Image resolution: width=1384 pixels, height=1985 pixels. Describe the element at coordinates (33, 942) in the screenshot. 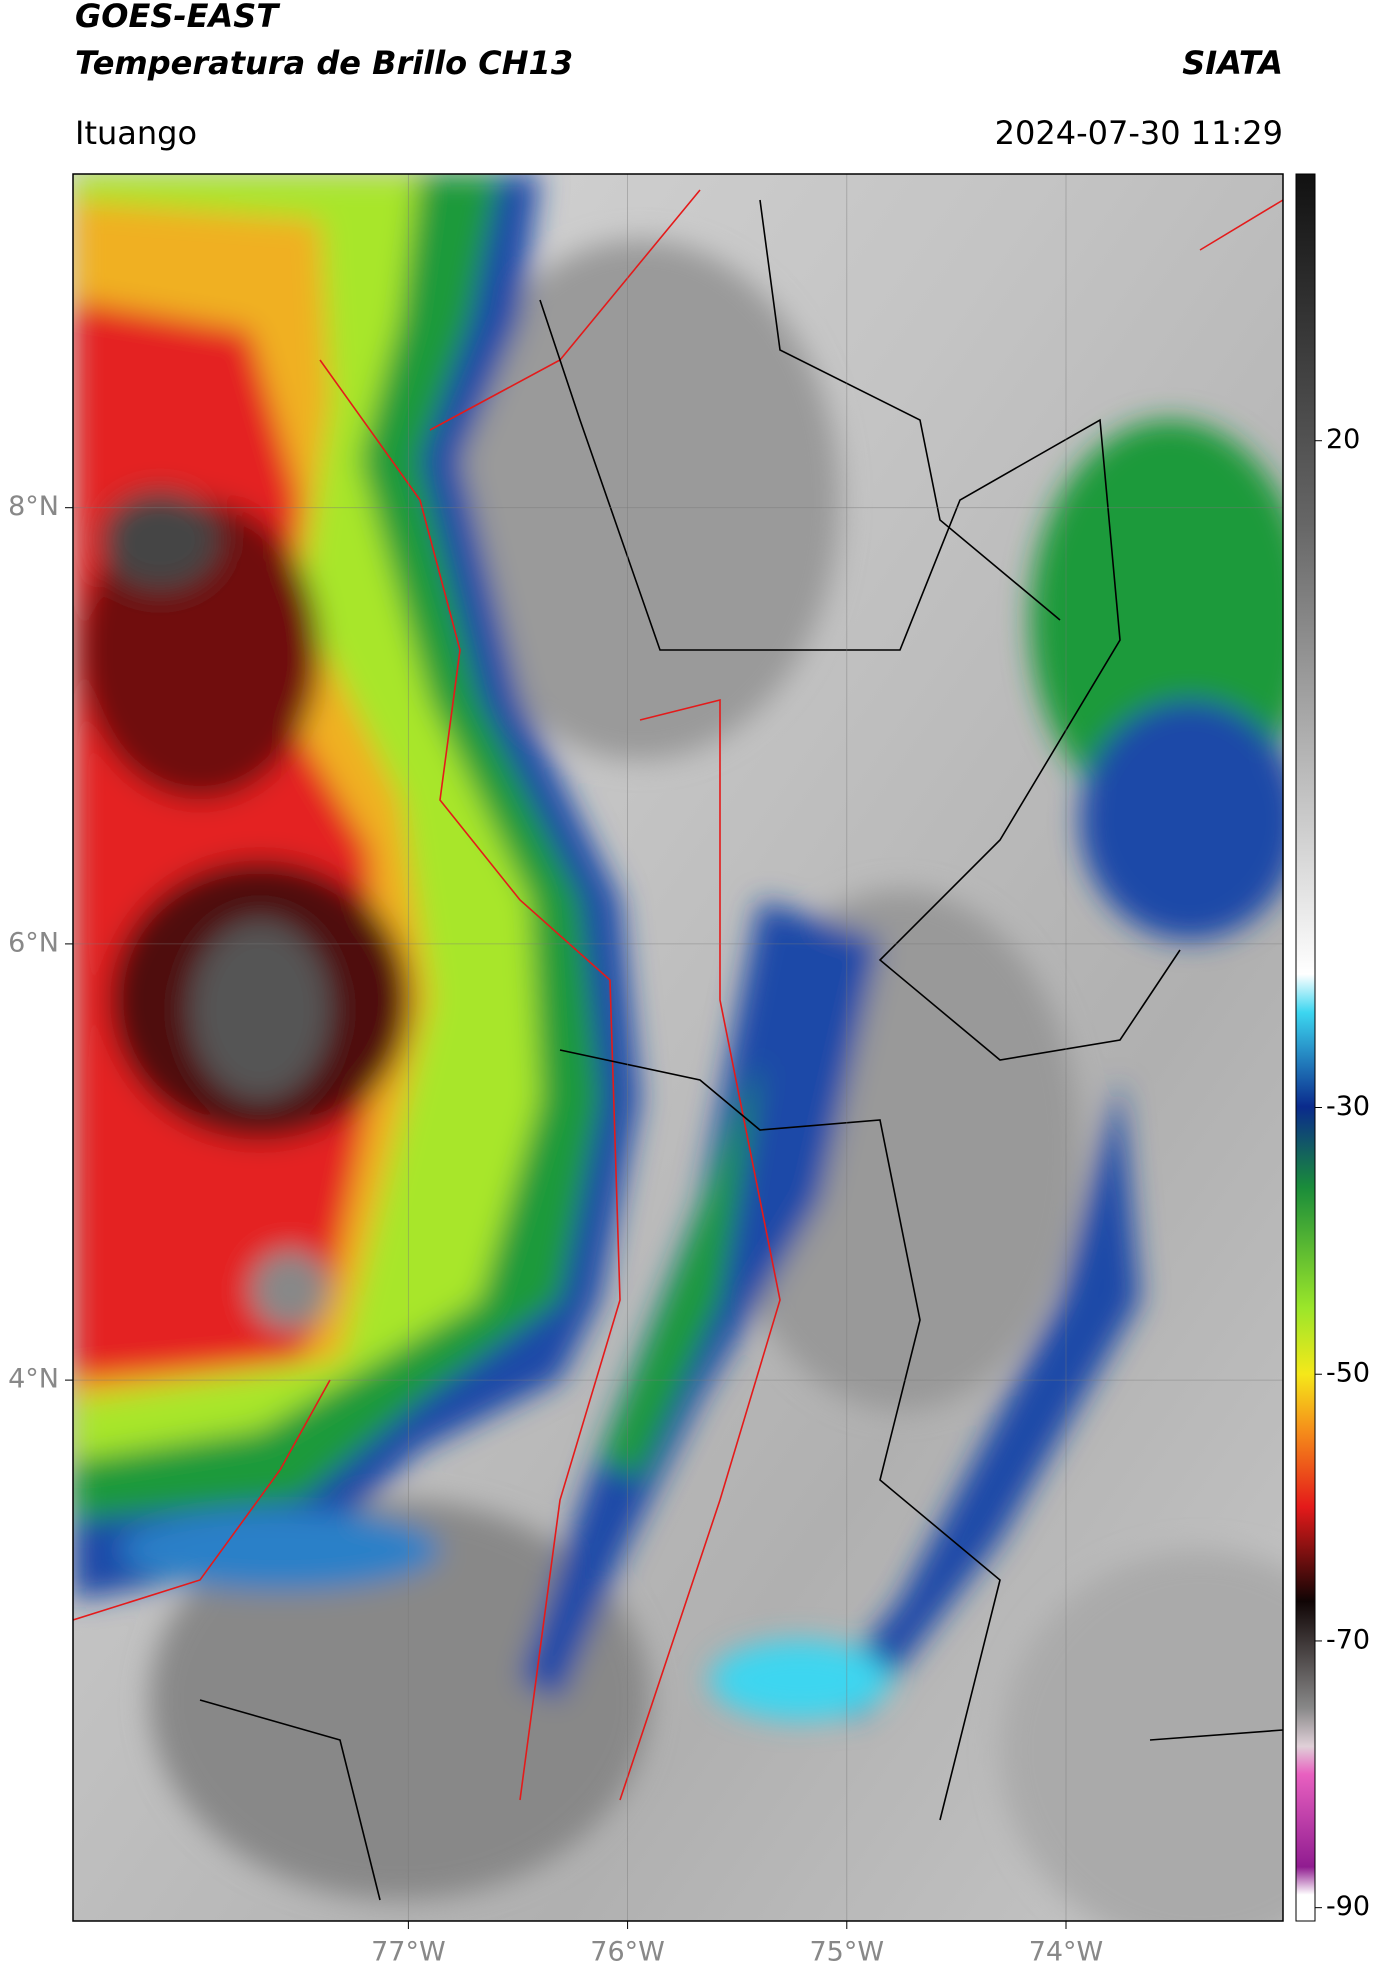

I see `lat-tick-label: 6°N` at that location.